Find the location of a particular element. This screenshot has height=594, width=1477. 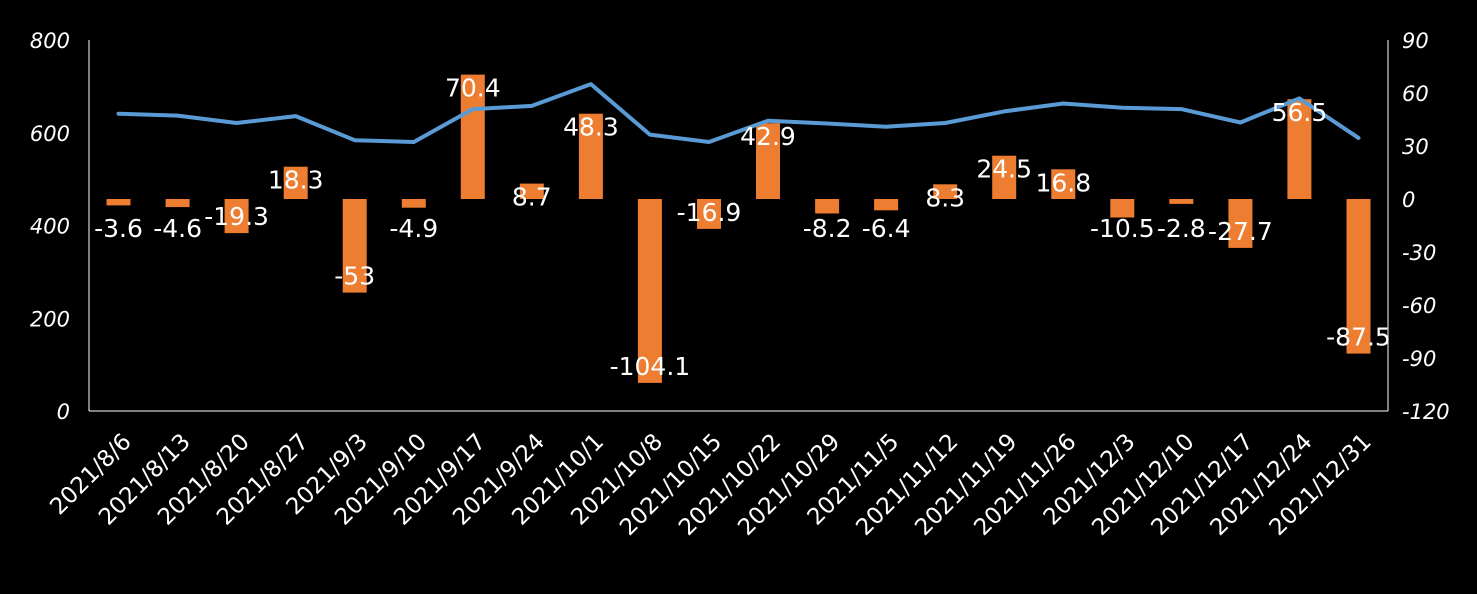

bar-2021/9/3 is located at coordinates (354, 246).